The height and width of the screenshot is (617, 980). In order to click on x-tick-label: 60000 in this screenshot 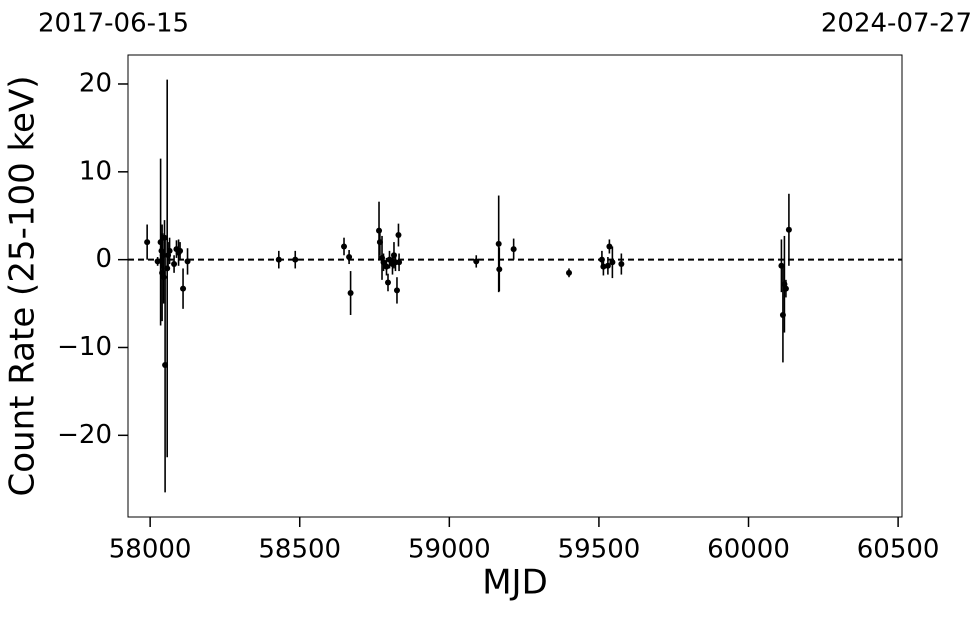, I will do `click(748, 550)`.